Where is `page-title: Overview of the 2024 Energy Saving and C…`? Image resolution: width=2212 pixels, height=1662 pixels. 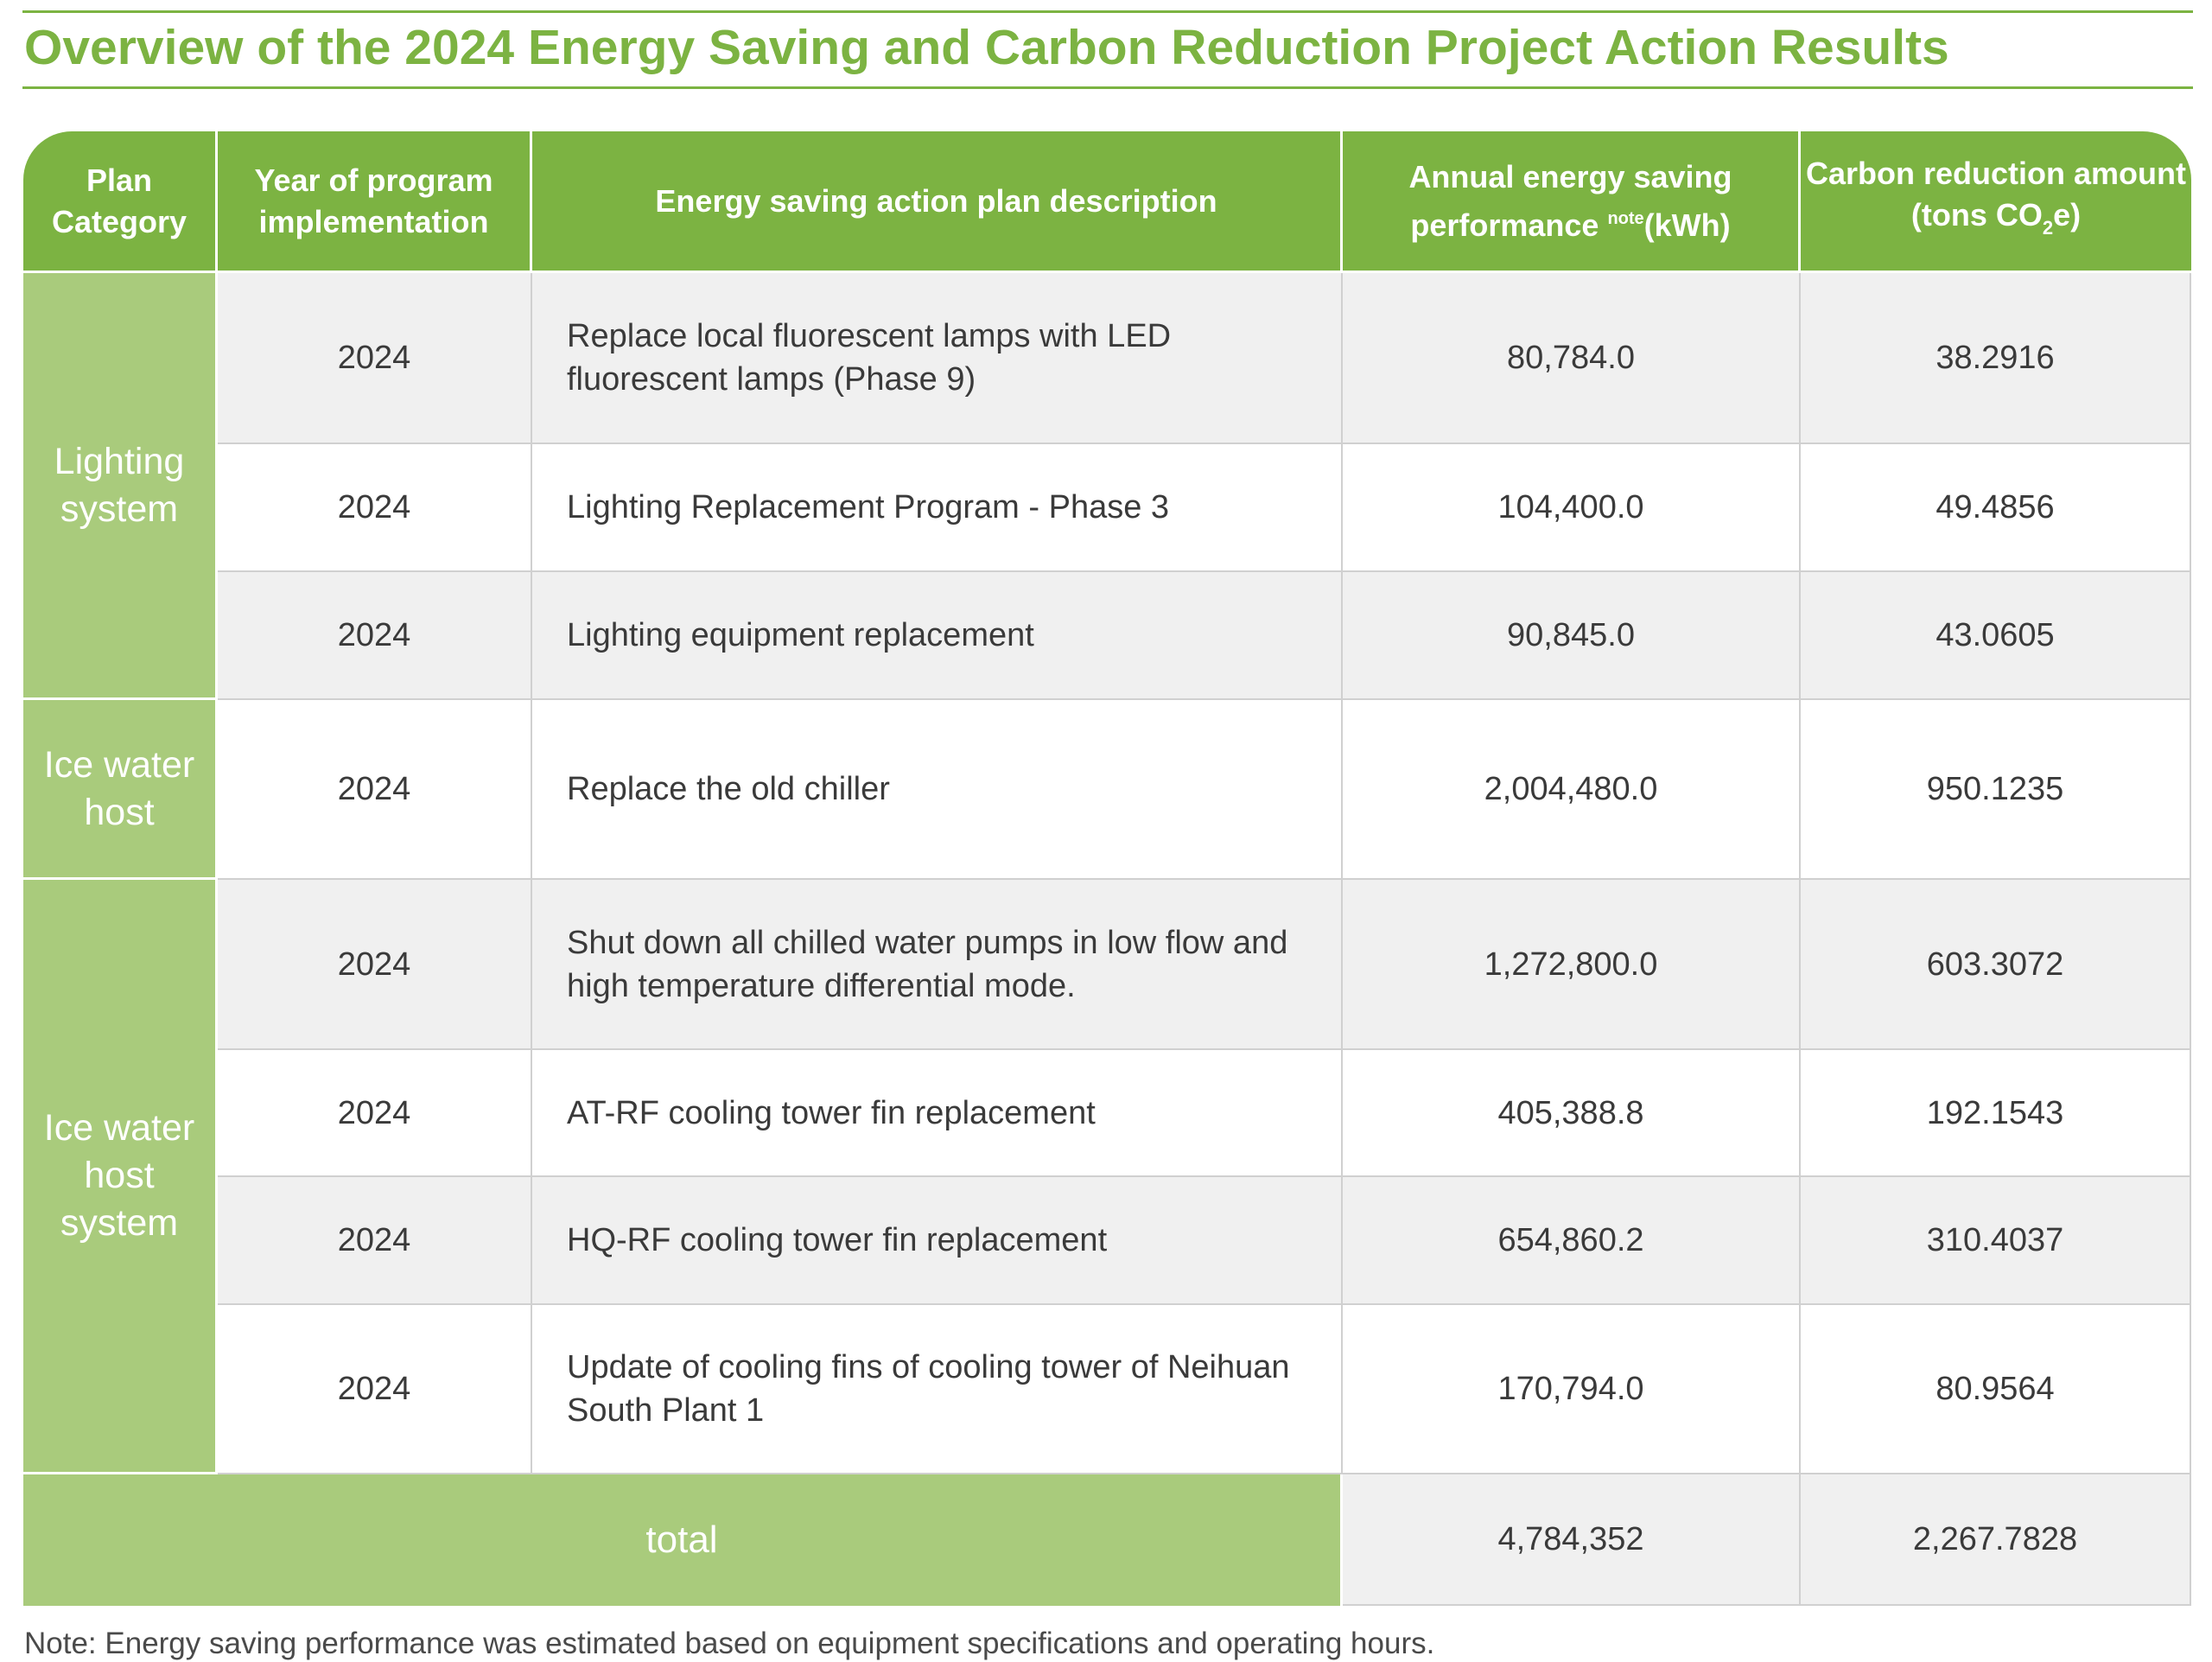
page-title: Overview of the 2024 Energy Saving and C… is located at coordinates (986, 47).